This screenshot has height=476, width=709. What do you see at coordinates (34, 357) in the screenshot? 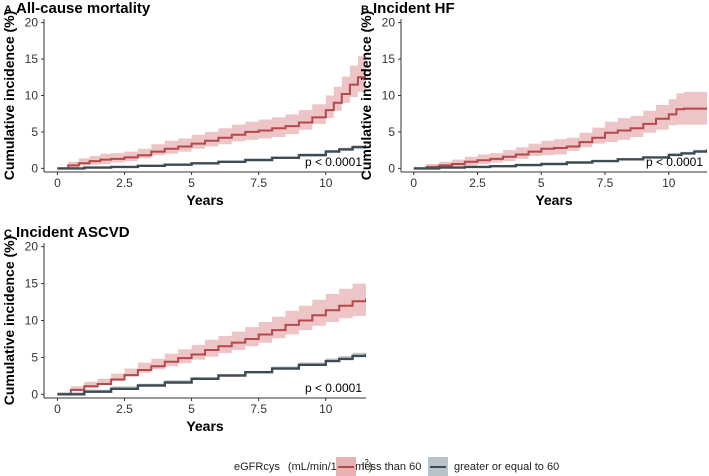
I see `panel-c-y-tick-label: 5` at bounding box center [34, 357].